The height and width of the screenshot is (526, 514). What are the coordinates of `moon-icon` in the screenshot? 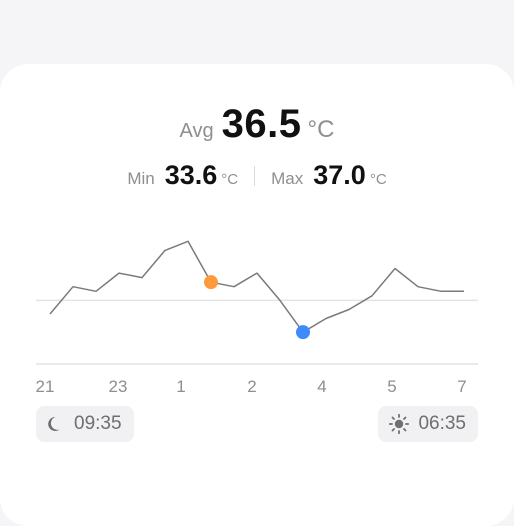 It's located at (54, 423).